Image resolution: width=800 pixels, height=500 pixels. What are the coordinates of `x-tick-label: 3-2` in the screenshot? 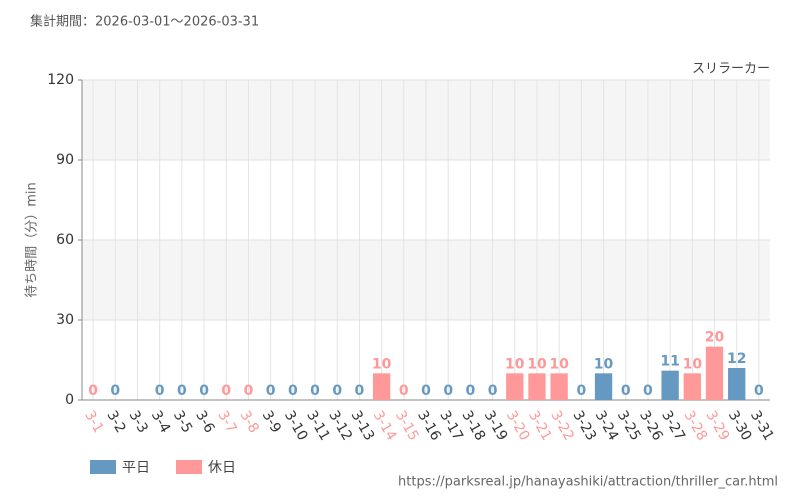 It's located at (115, 422).